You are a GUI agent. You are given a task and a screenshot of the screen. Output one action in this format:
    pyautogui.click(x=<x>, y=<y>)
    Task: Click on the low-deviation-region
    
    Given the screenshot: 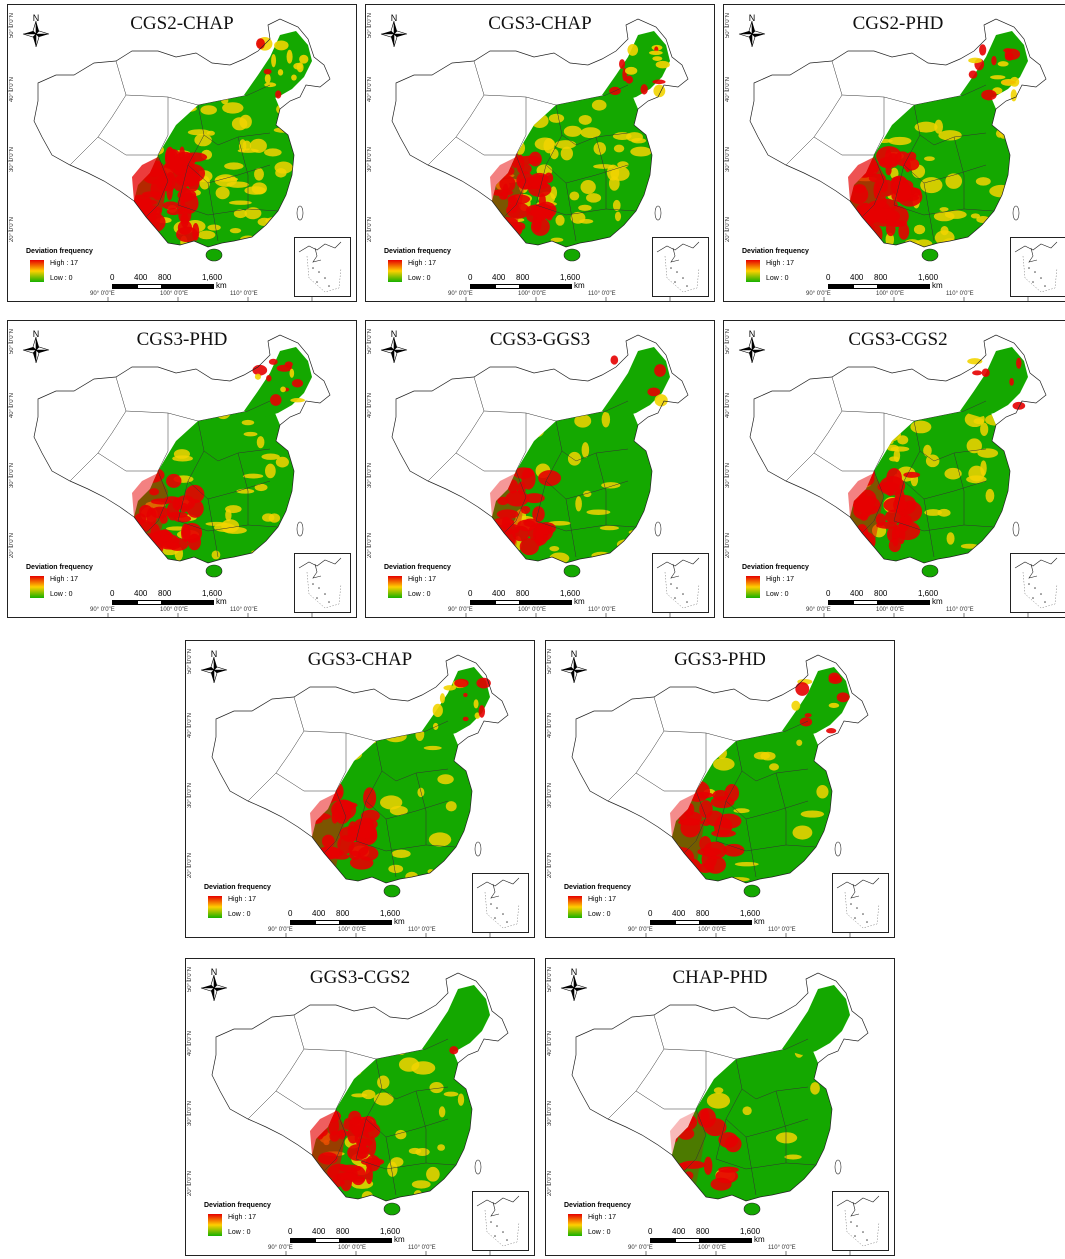 What is the action you would take?
    pyautogui.click(x=214, y=482)
    